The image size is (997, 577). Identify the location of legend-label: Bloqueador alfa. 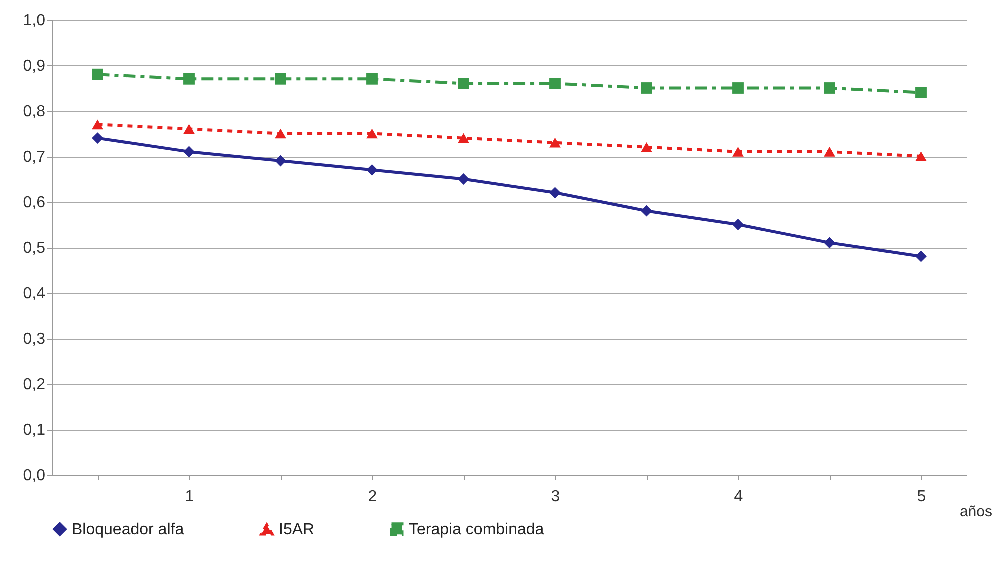
(128, 529).